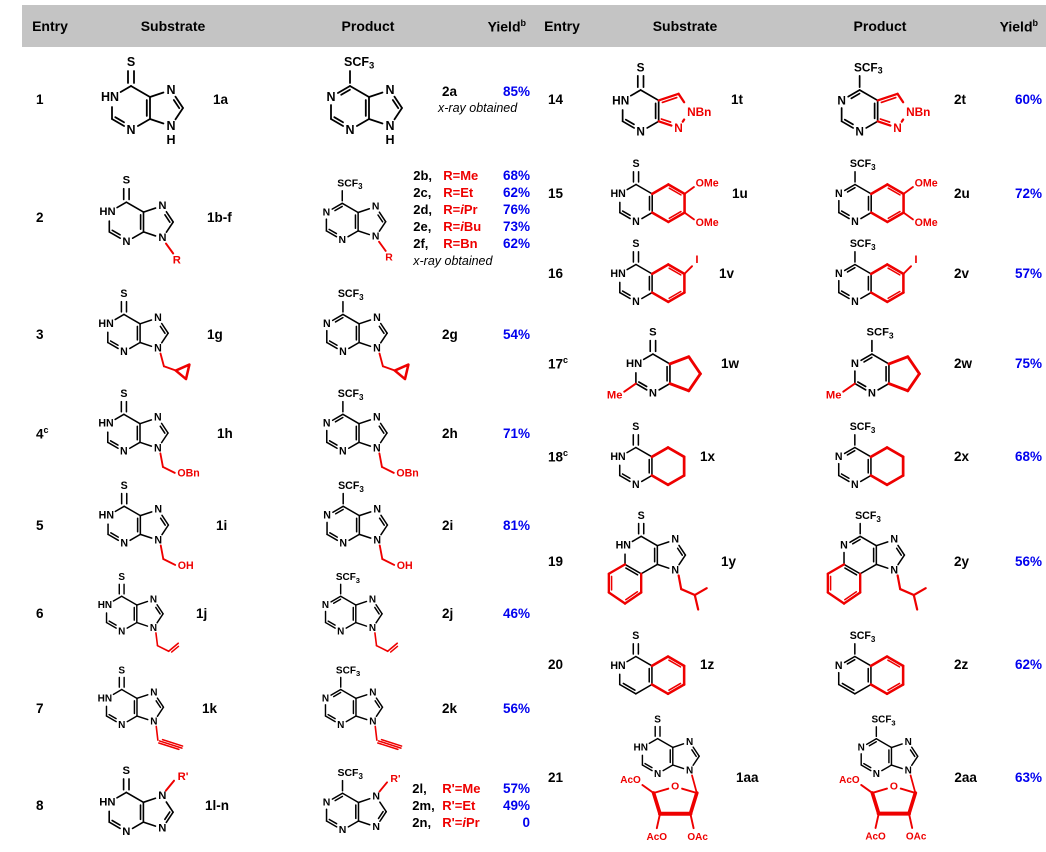 The width and height of the screenshot is (1046, 852). Describe the element at coordinates (148, 434) in the screenshot. I see `substrate-structure: S HN N N N OBn` at that location.